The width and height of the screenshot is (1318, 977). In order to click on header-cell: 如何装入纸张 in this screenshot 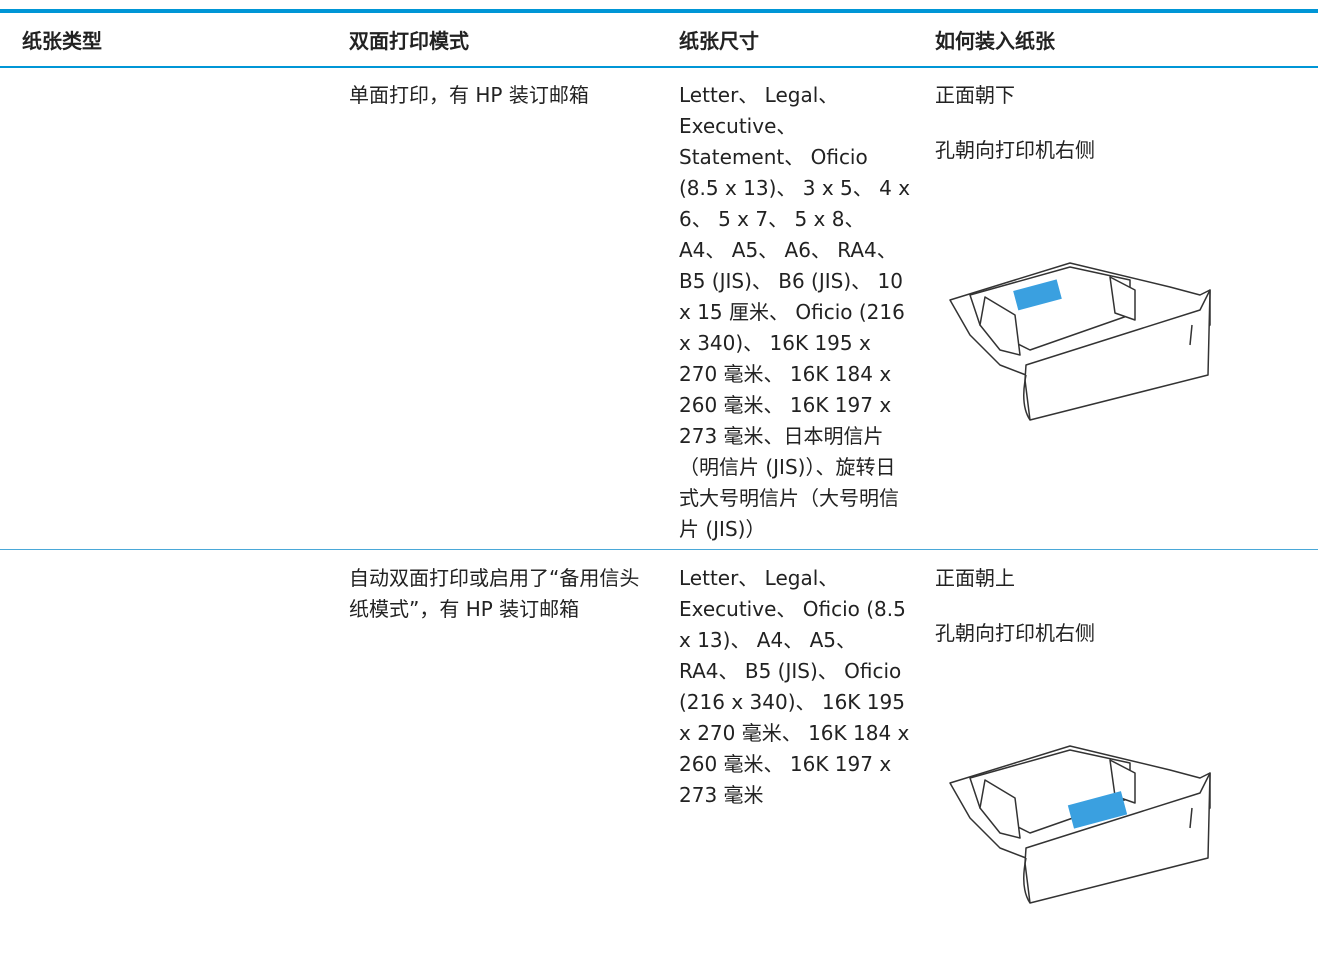, I will do `click(995, 41)`.